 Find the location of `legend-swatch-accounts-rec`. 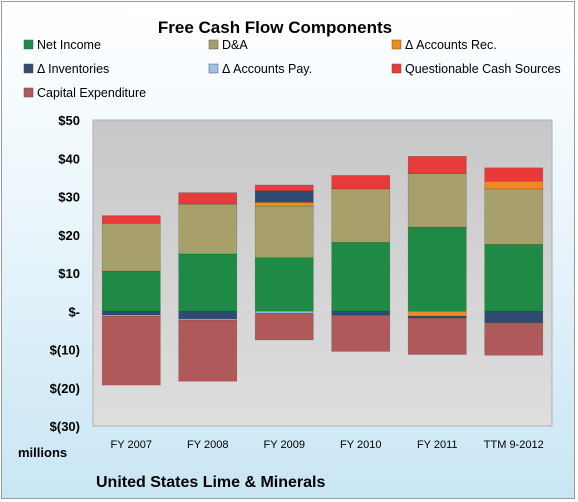

legend-swatch-accounts-rec is located at coordinates (396, 44).